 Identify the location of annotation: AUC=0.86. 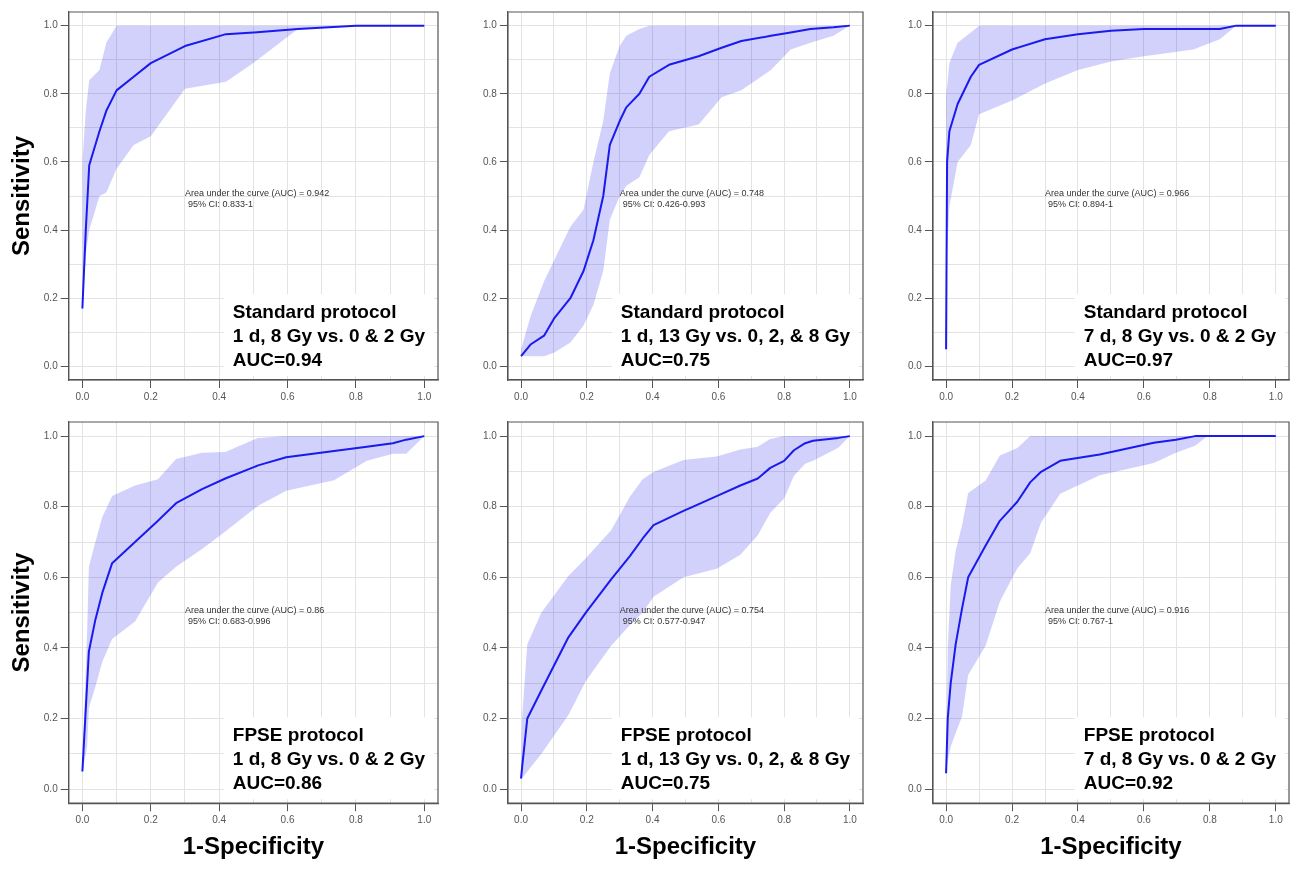
(277, 783).